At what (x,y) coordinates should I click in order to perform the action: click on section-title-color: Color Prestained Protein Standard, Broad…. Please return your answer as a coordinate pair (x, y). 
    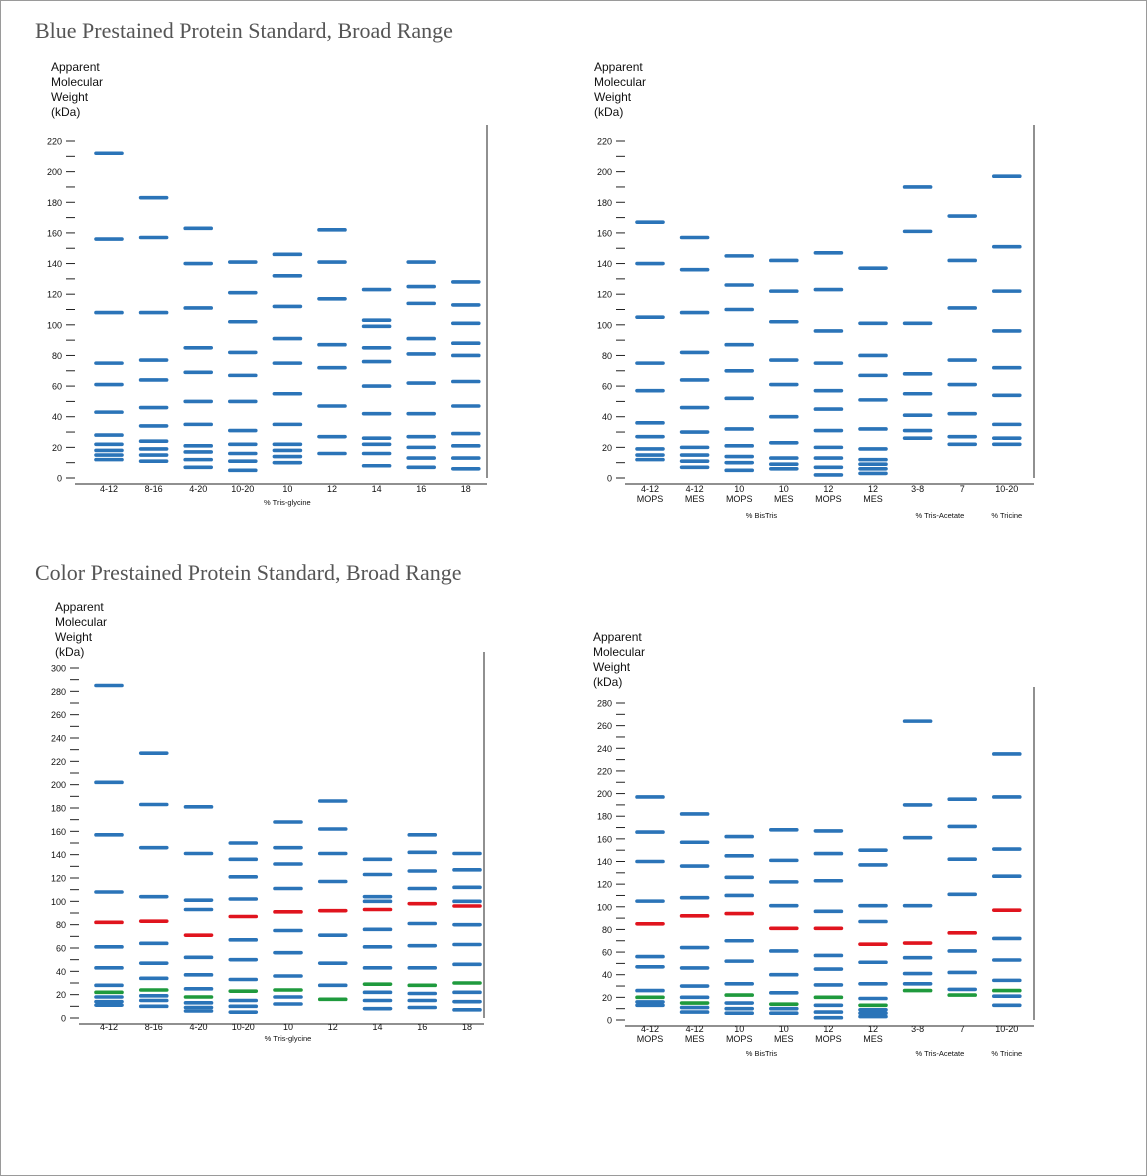
    Looking at the image, I should click on (248, 572).